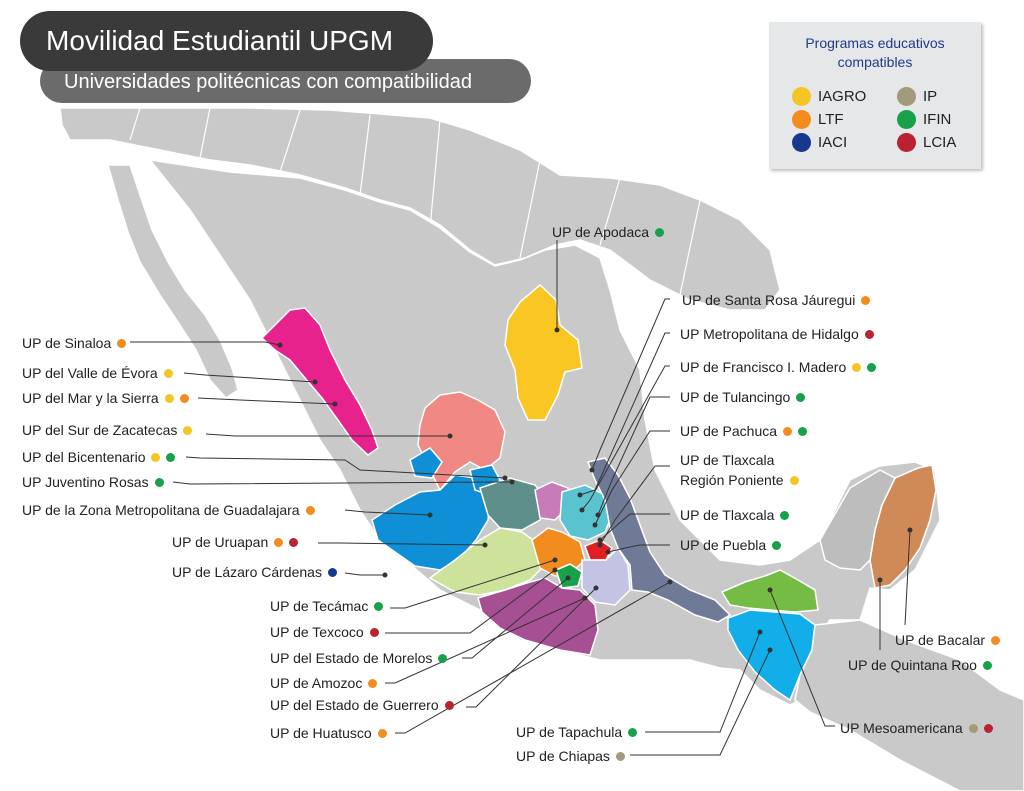  What do you see at coordinates (727, 460) in the screenshot?
I see `university-name: UP de Tlaxcala` at bounding box center [727, 460].